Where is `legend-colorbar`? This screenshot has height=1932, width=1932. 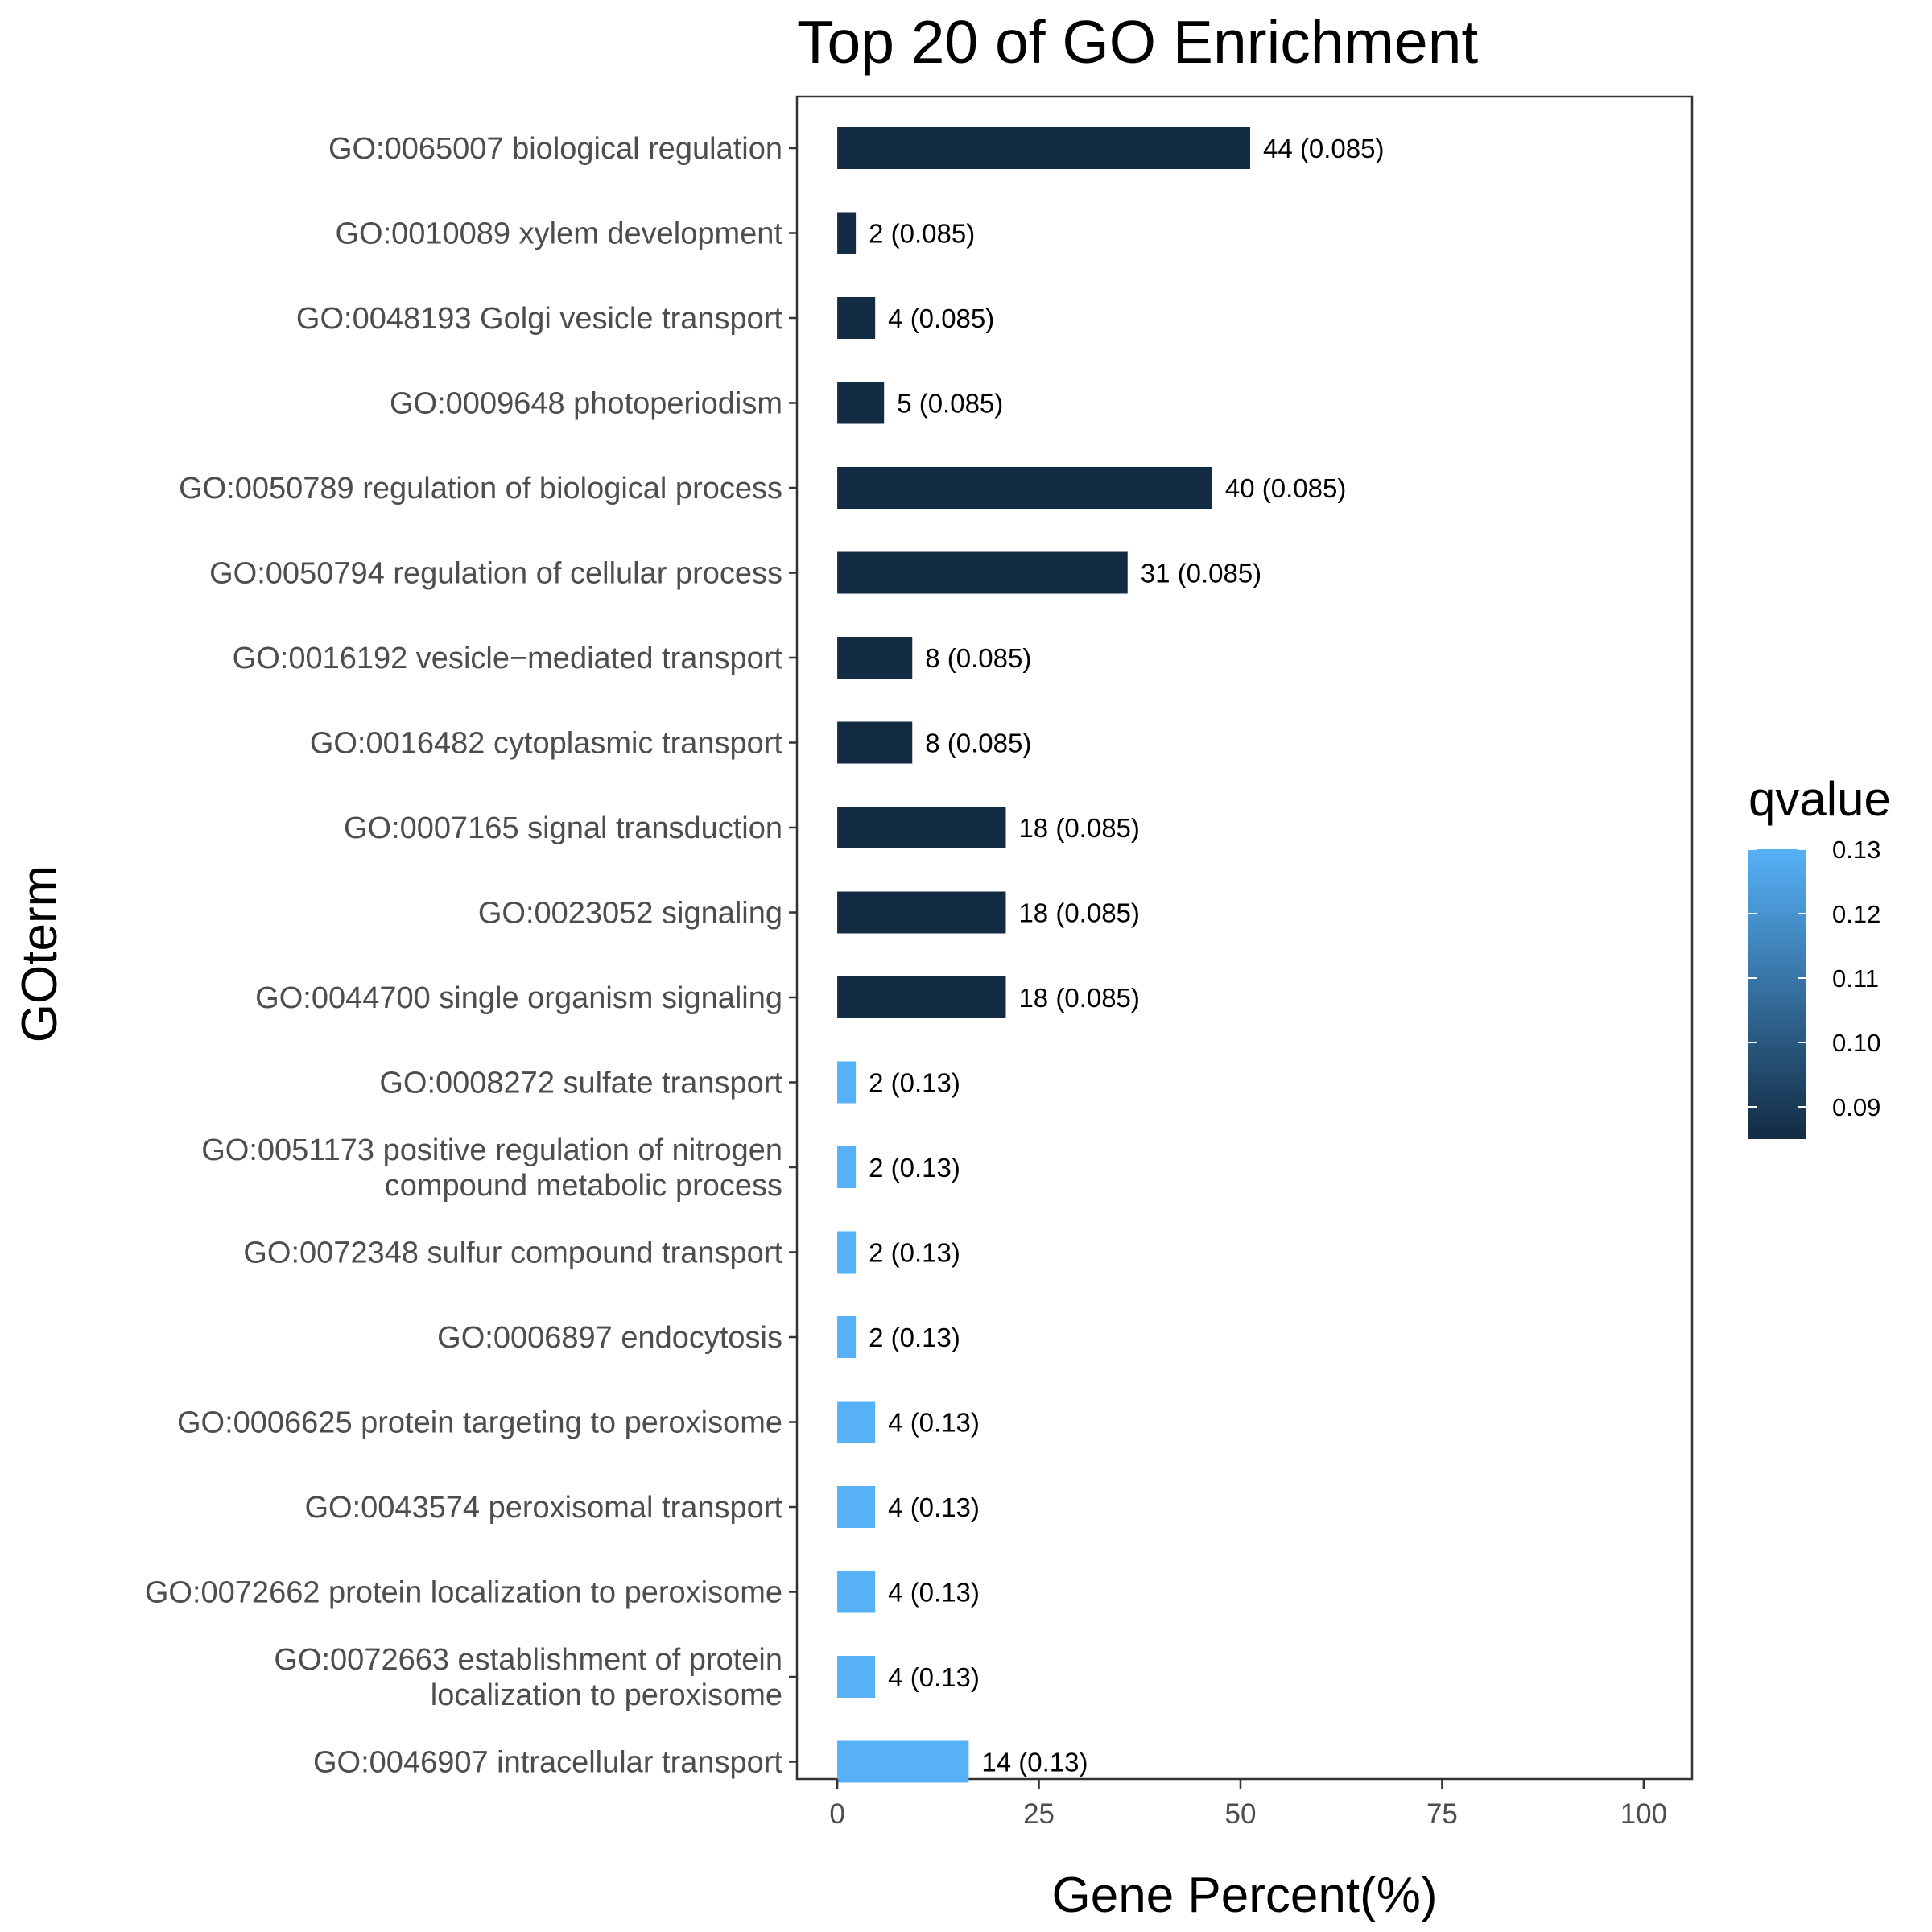 legend-colorbar is located at coordinates (1777, 994).